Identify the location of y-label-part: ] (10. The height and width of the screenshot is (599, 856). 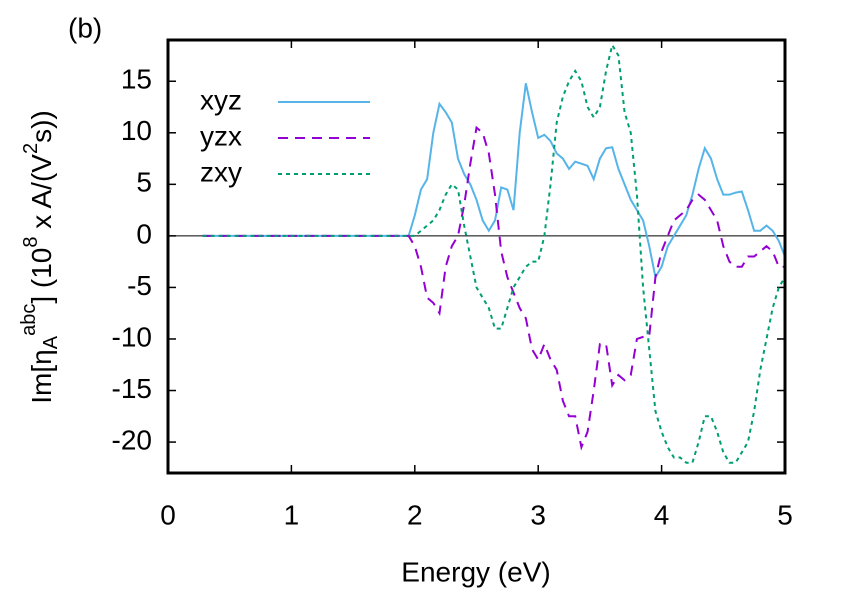
(41, 276).